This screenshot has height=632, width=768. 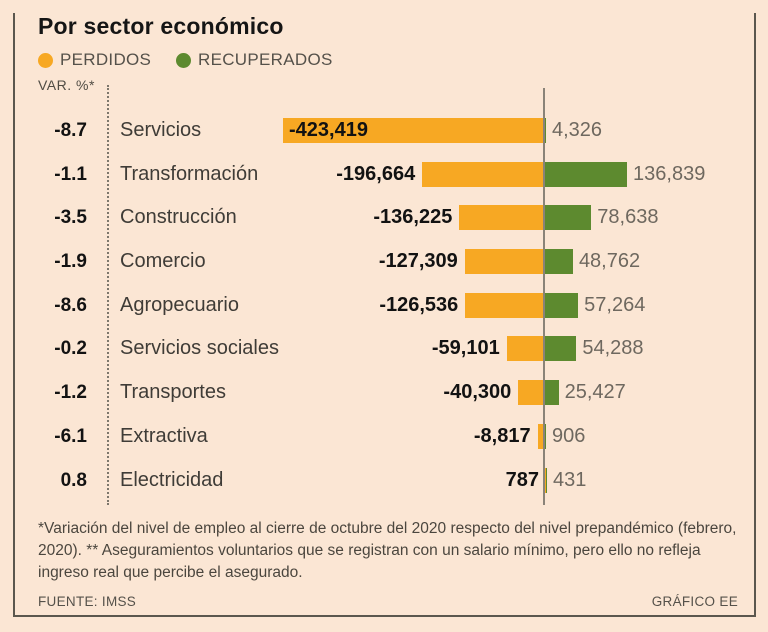 What do you see at coordinates (384, 481) in the screenshot?
I see `chart-row: 0.8 Electricidad 787 431` at bounding box center [384, 481].